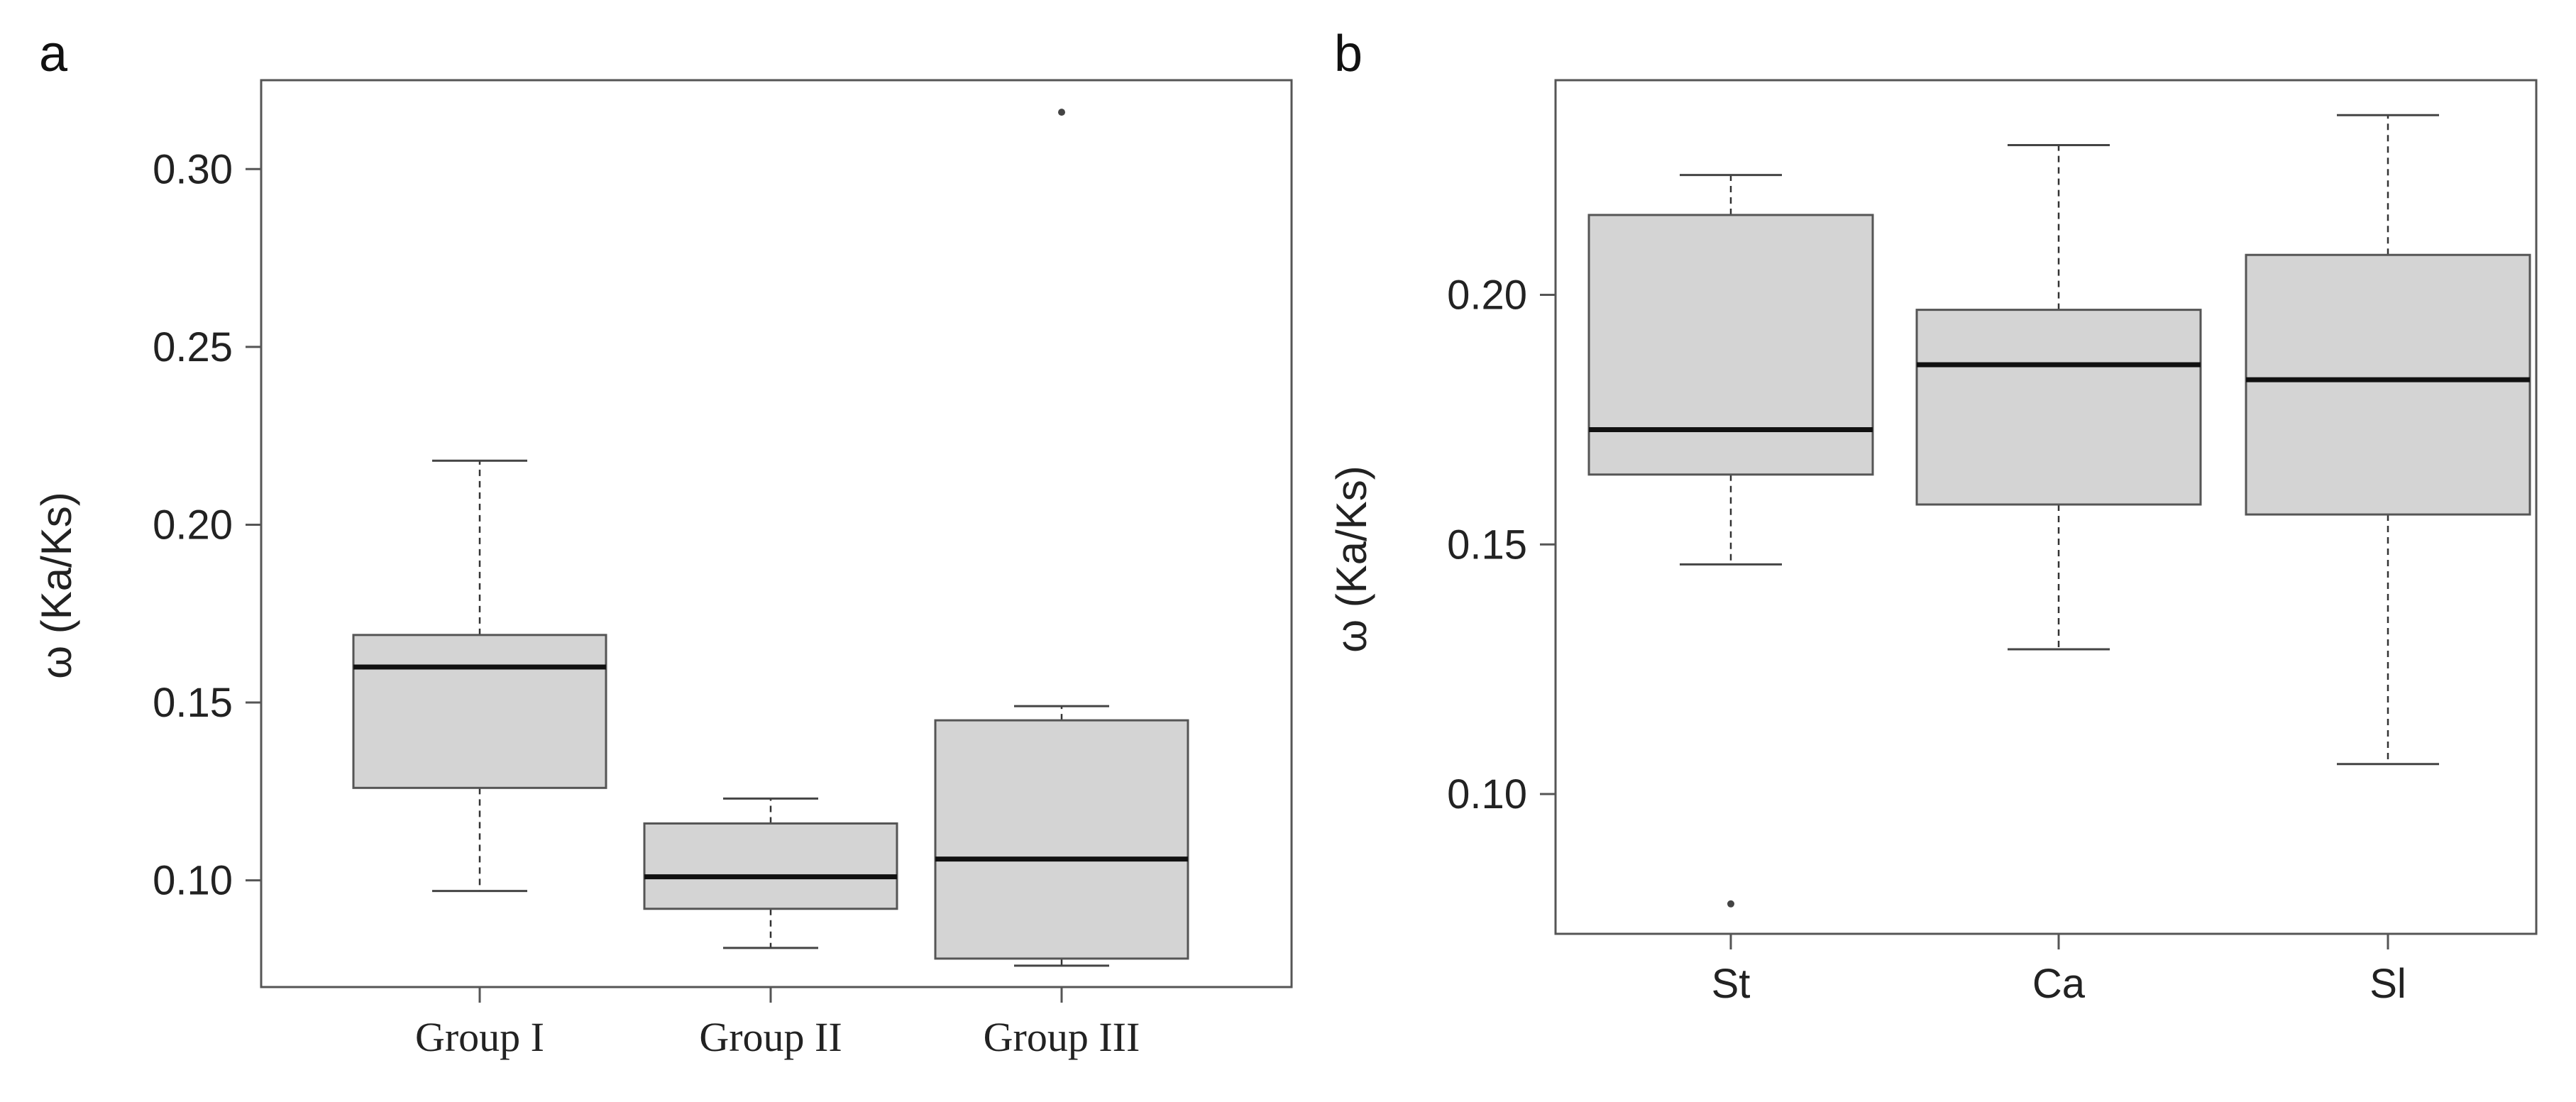  What do you see at coordinates (193, 169) in the screenshot?
I see `panel-a-y-tick-label: 0.30` at bounding box center [193, 169].